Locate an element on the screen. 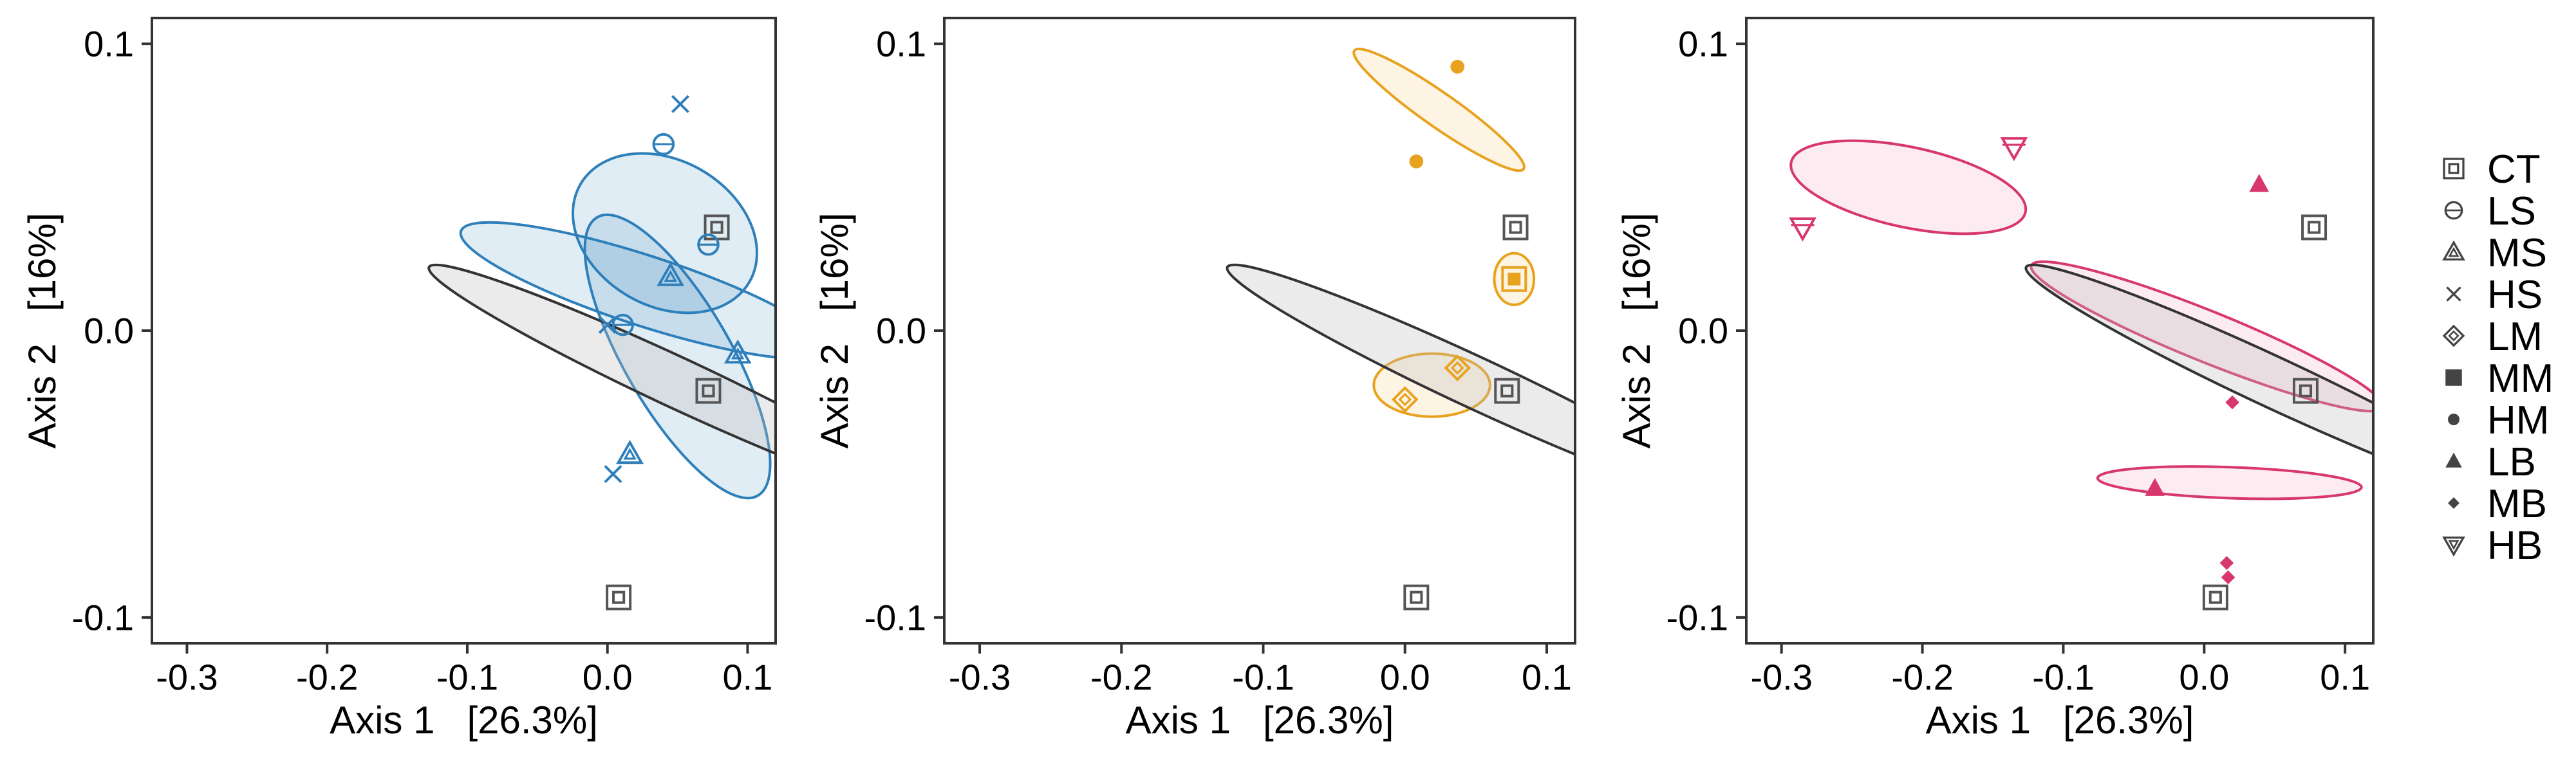 Image resolution: width=2576 pixels, height=761 pixels. legend-label: HM is located at coordinates (2518, 420).